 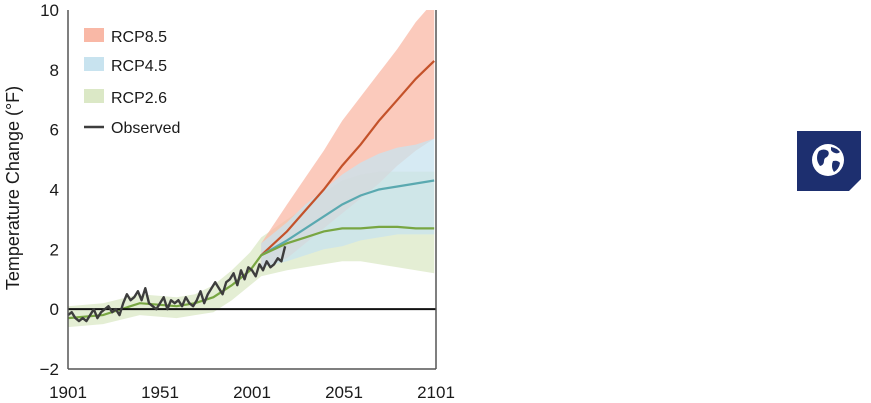 I want to click on legend-label-observed: Observed, so click(x=145, y=128).